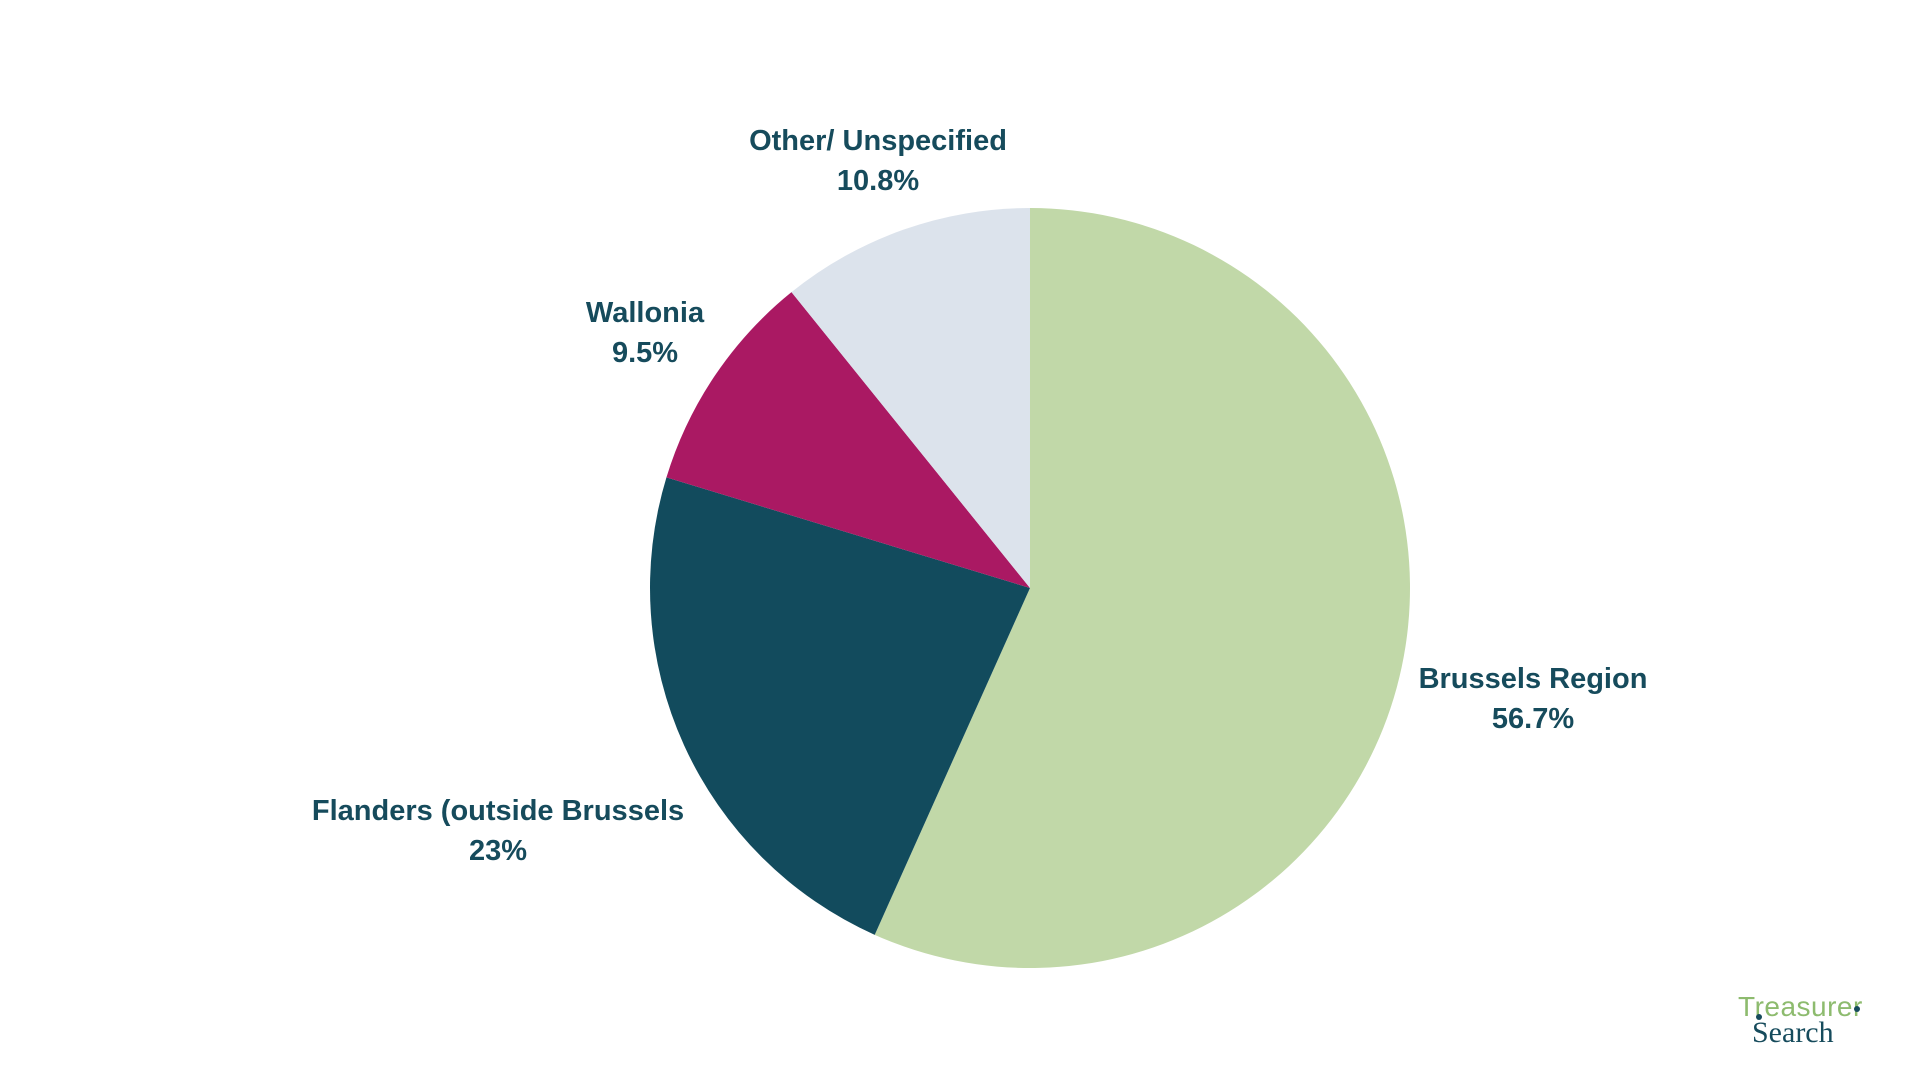  What do you see at coordinates (910, 398) in the screenshot?
I see `pie-slice-other-unspecified` at bounding box center [910, 398].